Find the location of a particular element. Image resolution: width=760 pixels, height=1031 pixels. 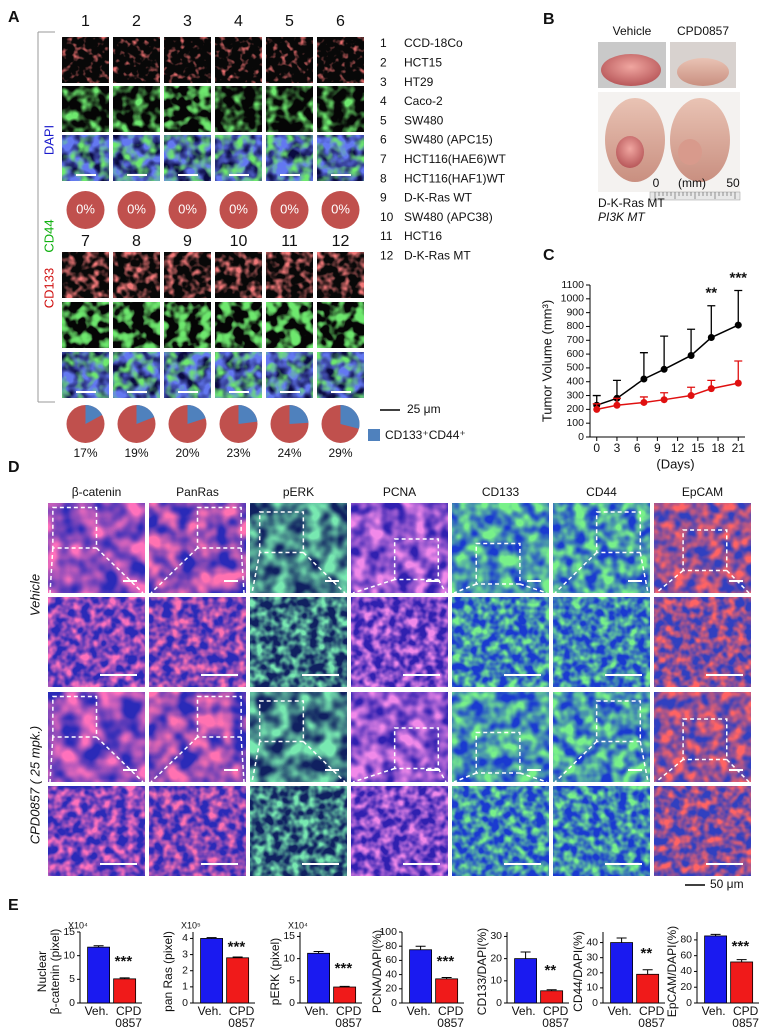

group-label: Vehicle is located at coordinates (632, 31).